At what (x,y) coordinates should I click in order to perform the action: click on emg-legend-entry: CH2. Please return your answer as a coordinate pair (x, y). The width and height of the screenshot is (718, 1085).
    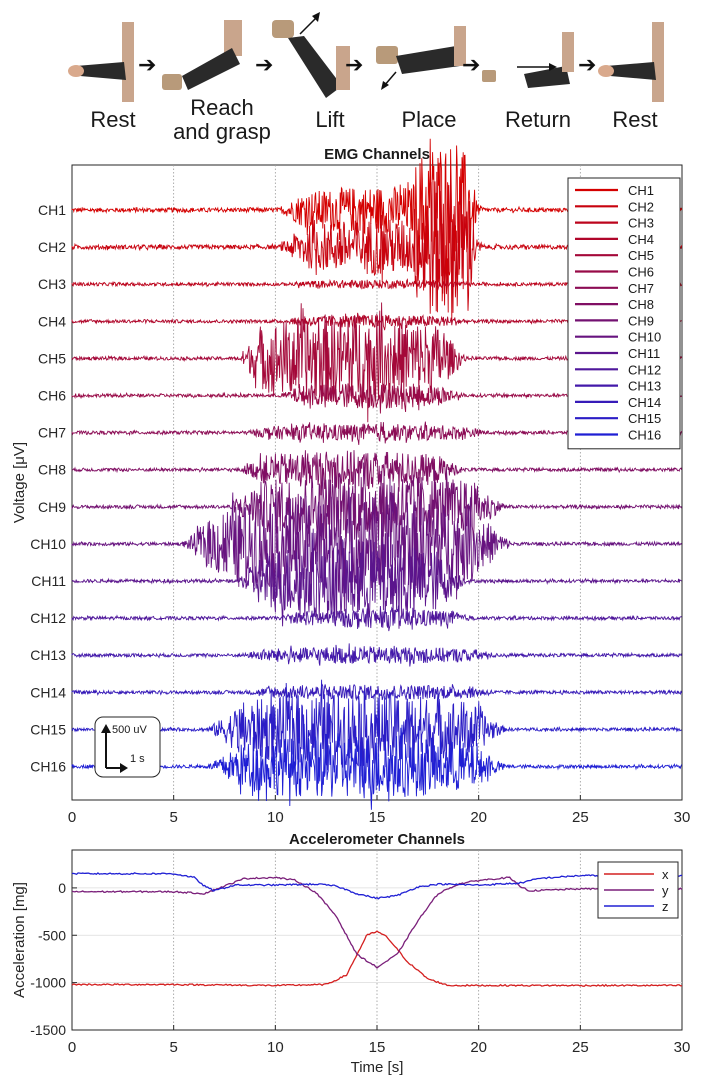
    Looking at the image, I should click on (641, 206).